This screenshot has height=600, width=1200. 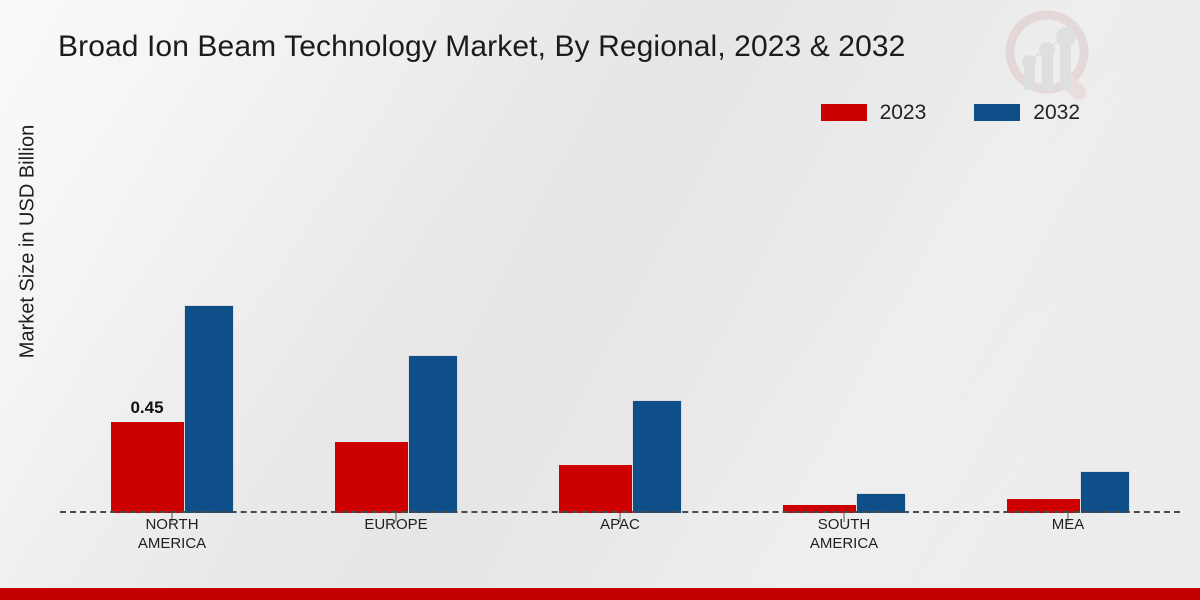 I want to click on legend-swatch-2032, so click(x=997, y=112).